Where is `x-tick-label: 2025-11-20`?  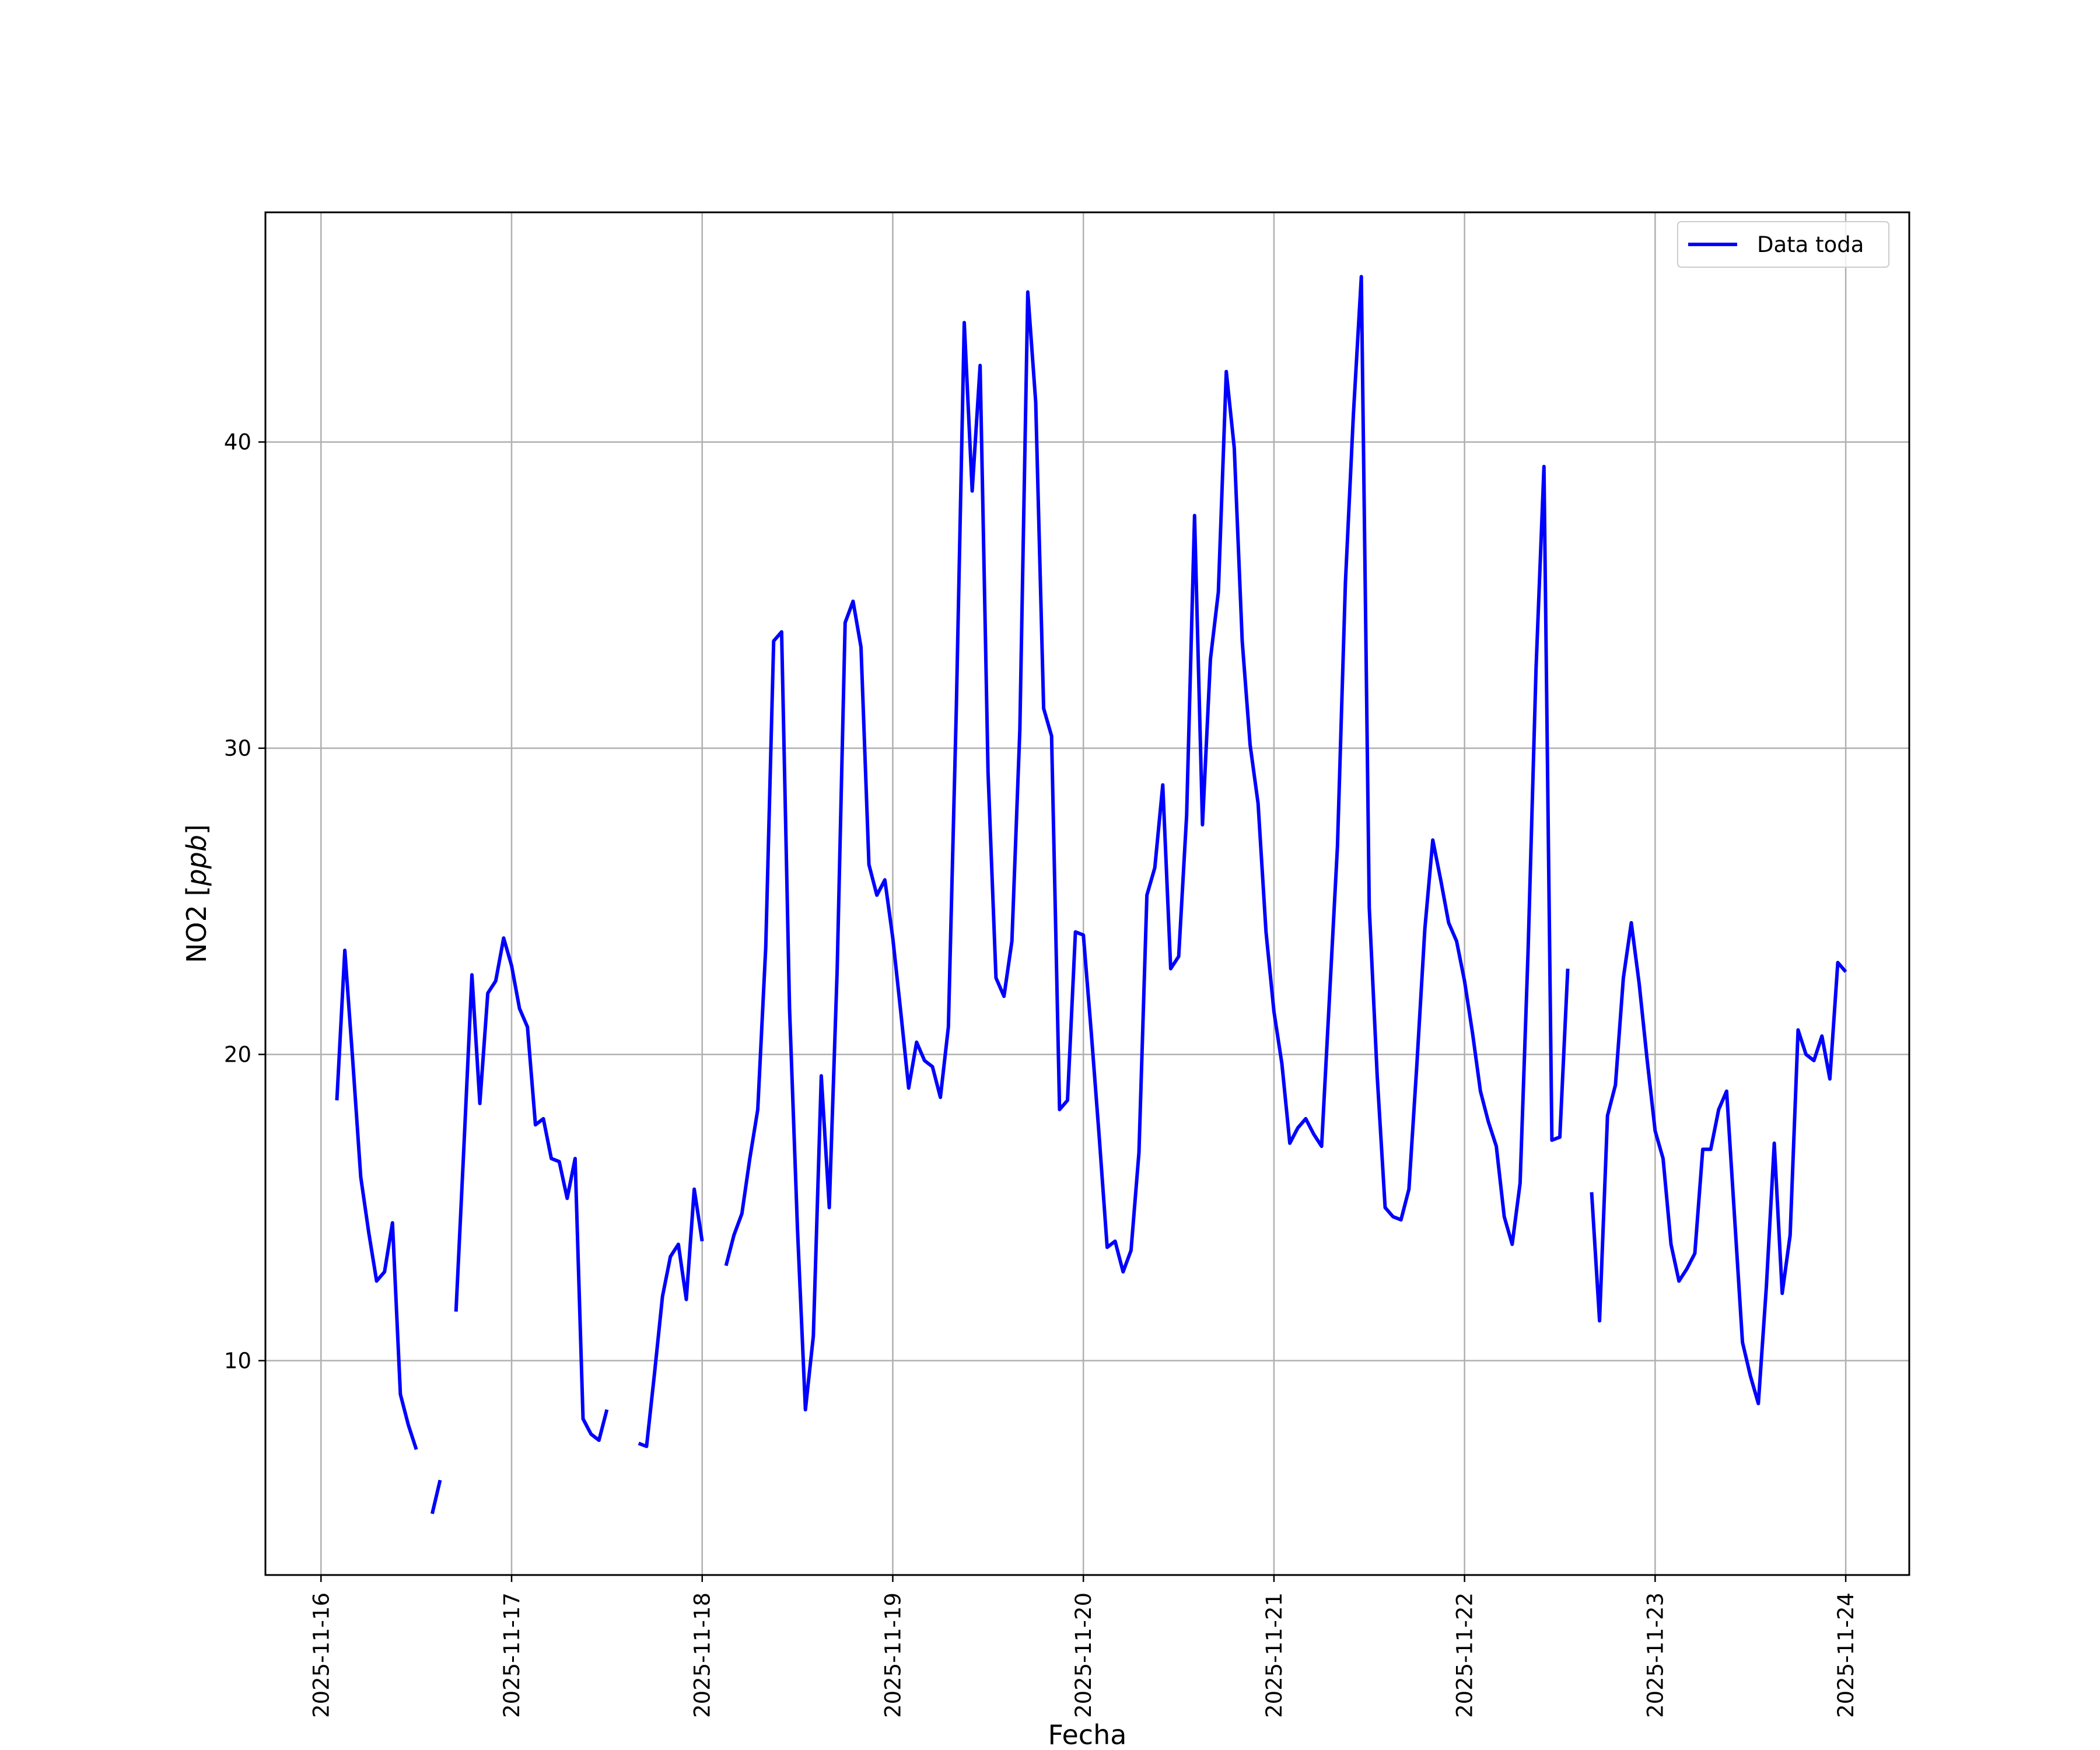 x-tick-label: 2025-11-20 is located at coordinates (1083, 1655).